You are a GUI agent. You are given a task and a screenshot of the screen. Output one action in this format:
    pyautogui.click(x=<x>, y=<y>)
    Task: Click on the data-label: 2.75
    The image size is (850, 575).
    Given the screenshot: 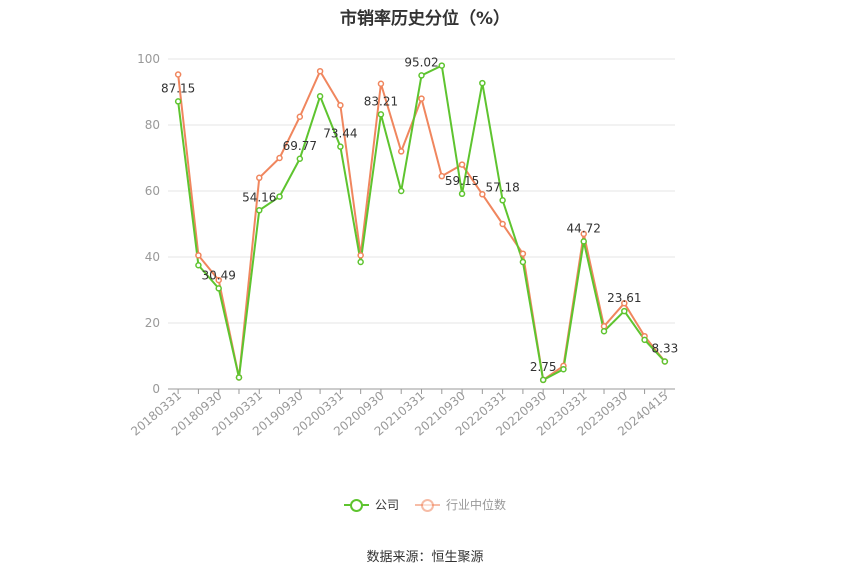 What is the action you would take?
    pyautogui.click(x=543, y=367)
    